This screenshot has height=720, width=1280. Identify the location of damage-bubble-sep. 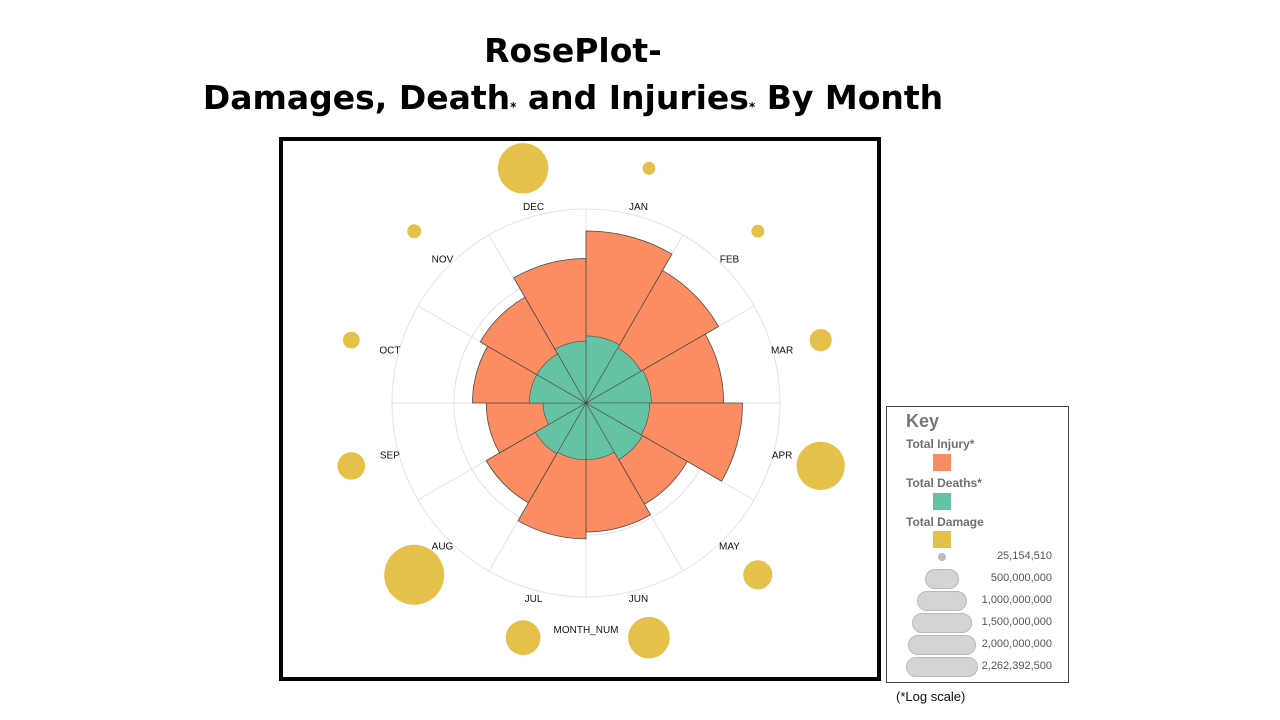
(351, 466).